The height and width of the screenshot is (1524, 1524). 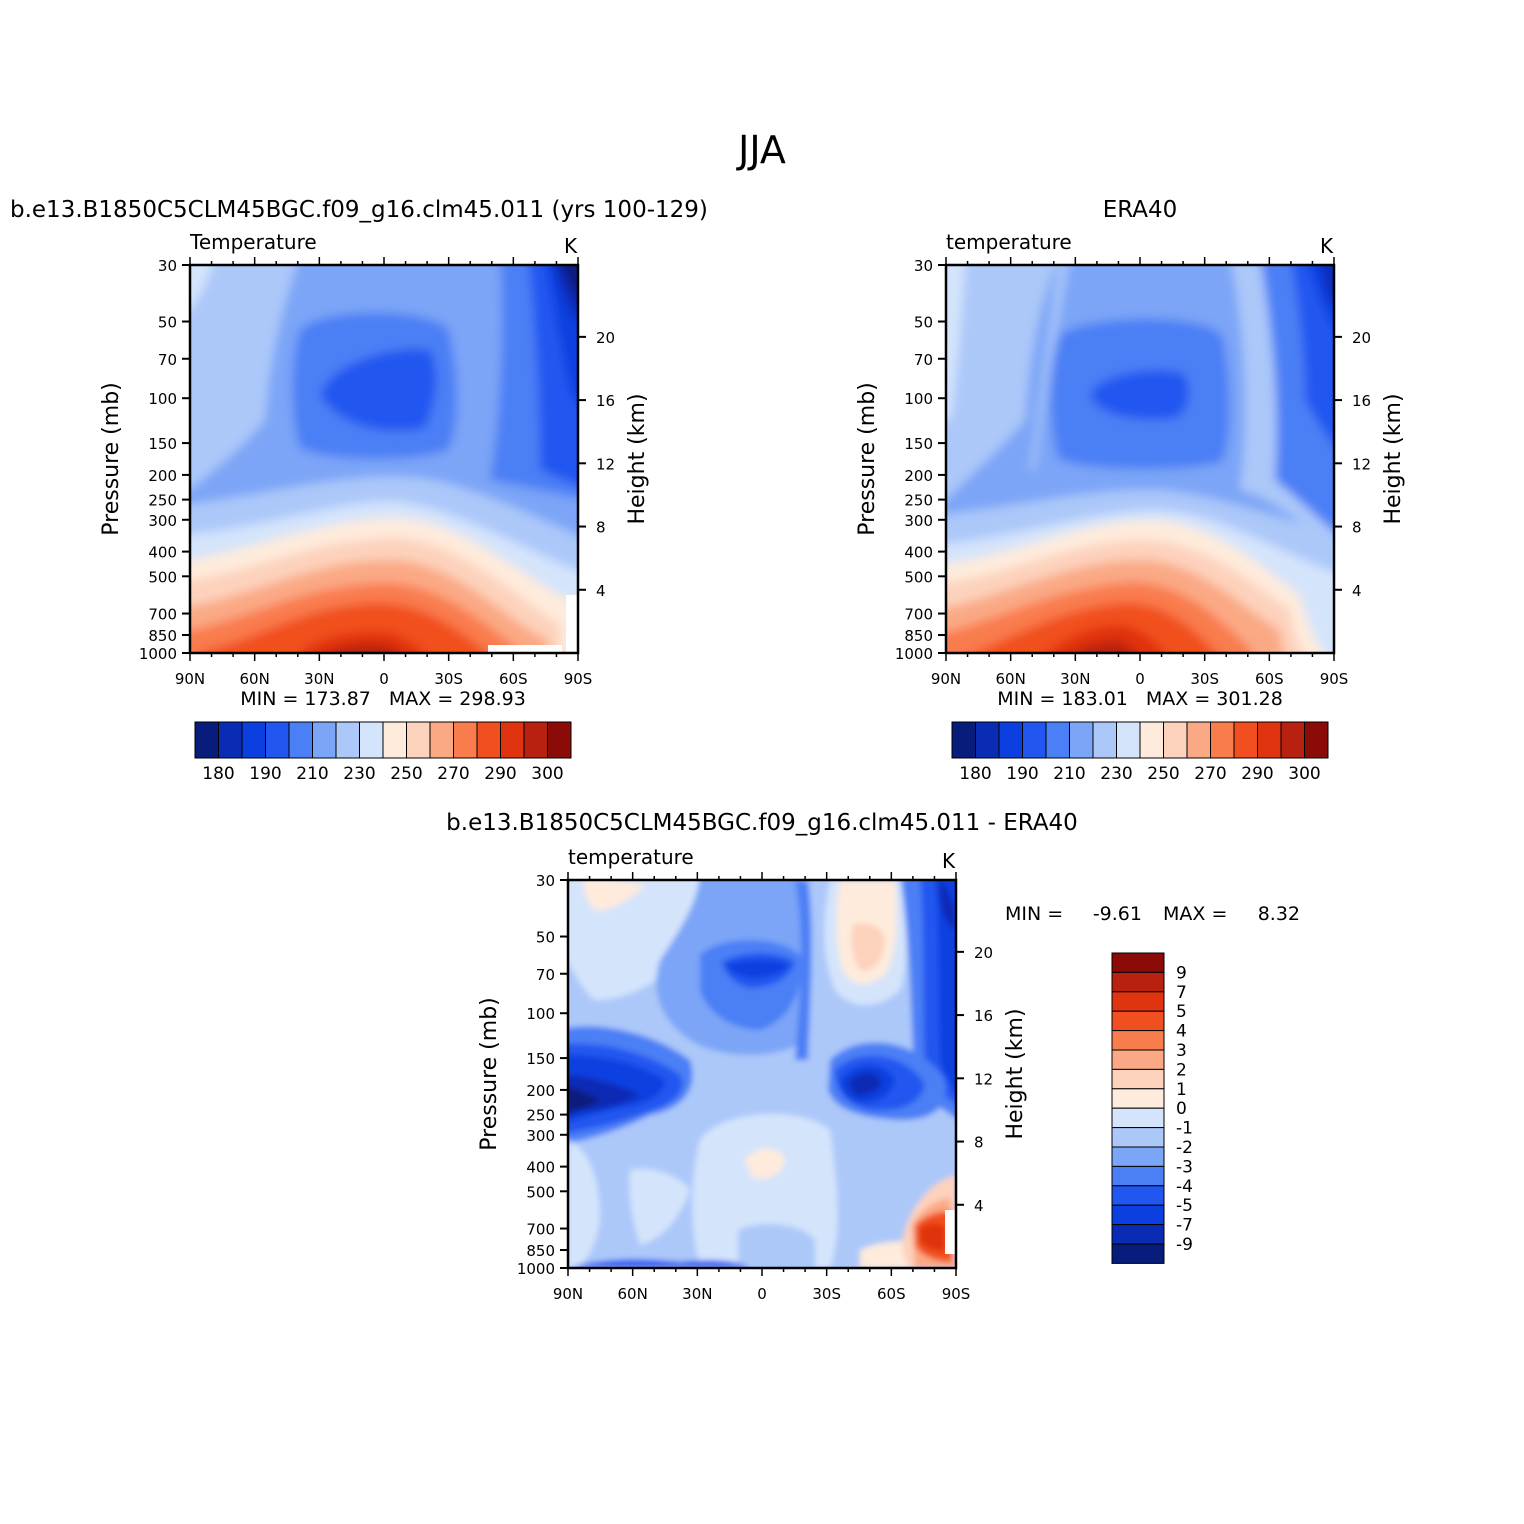 What do you see at coordinates (500, 774) in the screenshot?
I see `colorbar-label: 290` at bounding box center [500, 774].